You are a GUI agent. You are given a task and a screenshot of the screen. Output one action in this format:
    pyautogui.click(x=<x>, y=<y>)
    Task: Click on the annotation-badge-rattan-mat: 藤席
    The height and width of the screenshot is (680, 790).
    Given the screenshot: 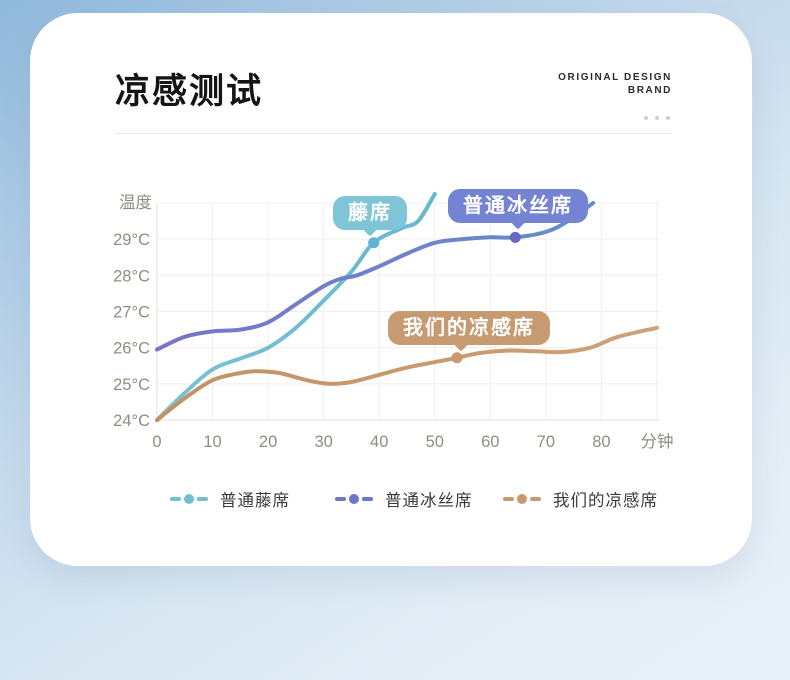 What is the action you would take?
    pyautogui.click(x=370, y=213)
    